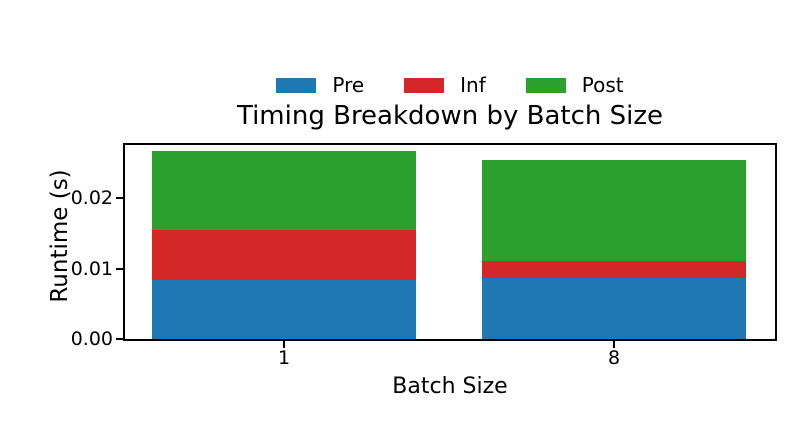  Describe the element at coordinates (284, 191) in the screenshot. I see `bar-segment-post-batch1` at that location.